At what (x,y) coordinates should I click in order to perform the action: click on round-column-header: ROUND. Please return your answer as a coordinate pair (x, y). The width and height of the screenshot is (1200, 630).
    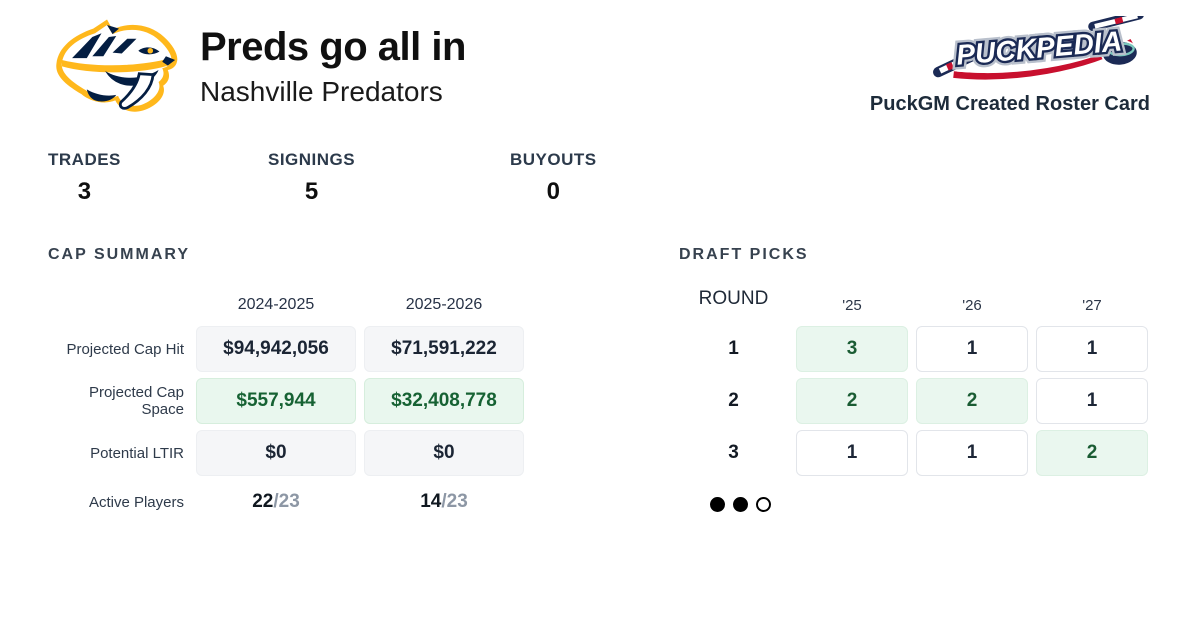
    Looking at the image, I should click on (733, 298).